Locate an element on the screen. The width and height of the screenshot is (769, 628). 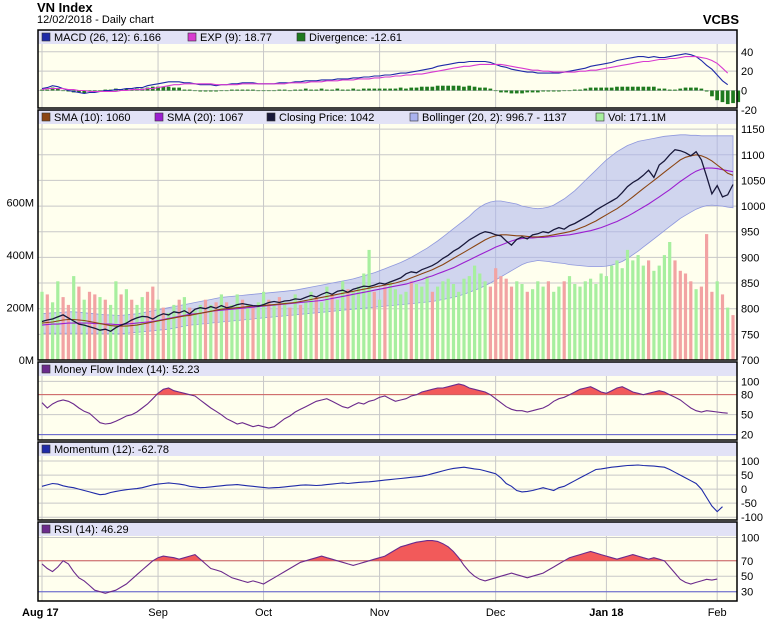
momentum-tick-label: 50 is located at coordinates (747, 476).